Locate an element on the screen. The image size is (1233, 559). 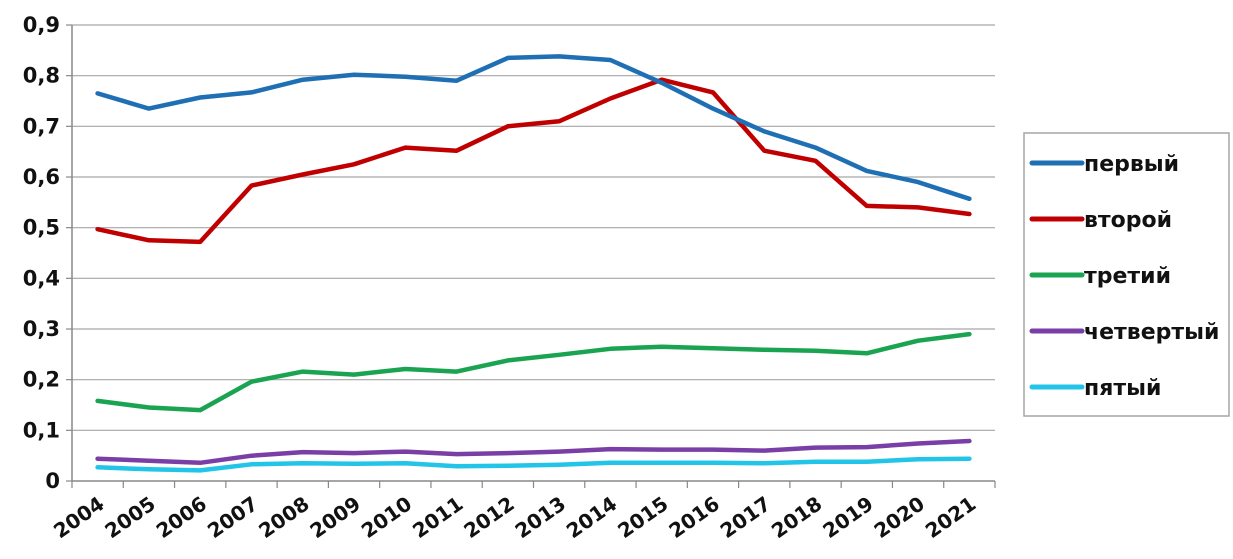
y-tick-label: 0,9 is located at coordinates (41, 25).